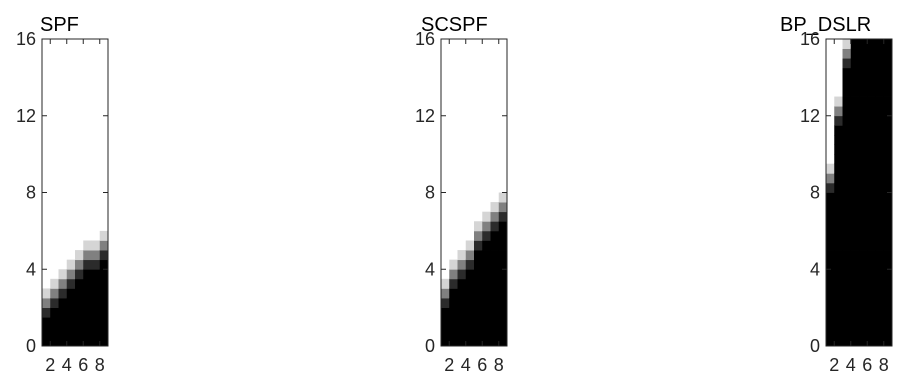 This screenshot has height=385, width=919. What do you see at coordinates (449, 365) in the screenshot?
I see `x-tick-label: 2` at bounding box center [449, 365].